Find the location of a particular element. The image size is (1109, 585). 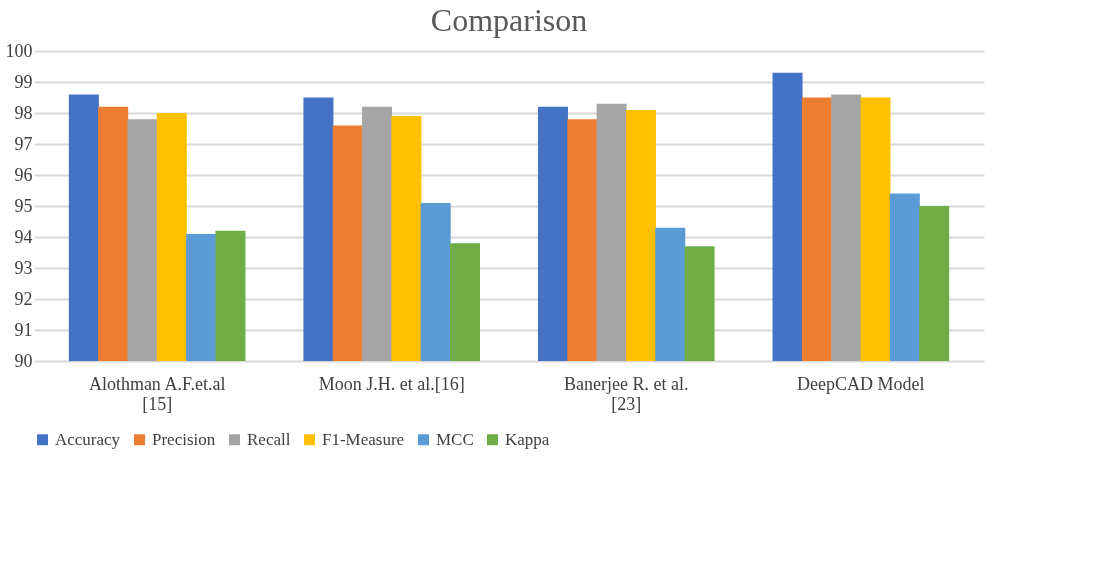

y-tick-label: 92 is located at coordinates (23, 298).